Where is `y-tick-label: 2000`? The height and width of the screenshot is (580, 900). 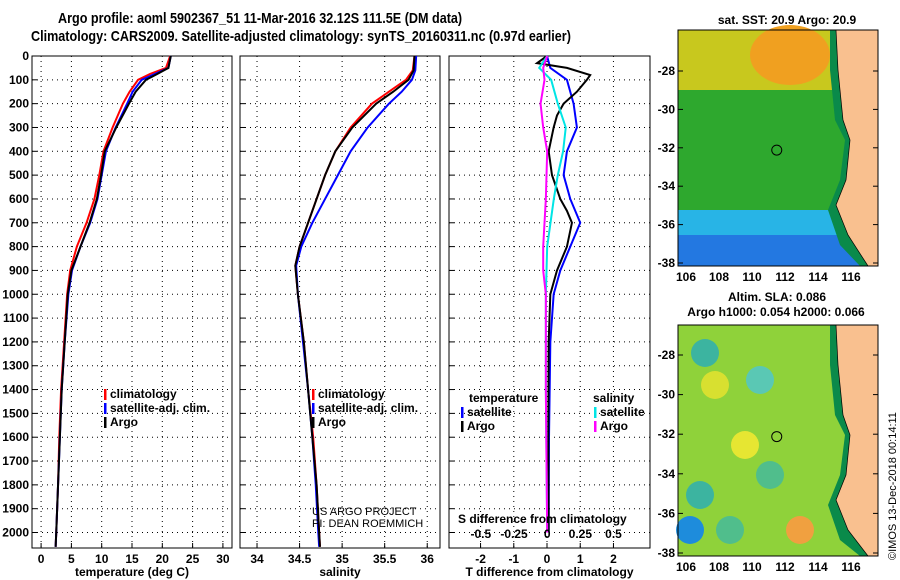
y-tick-label: 2000 is located at coordinates (15, 533).